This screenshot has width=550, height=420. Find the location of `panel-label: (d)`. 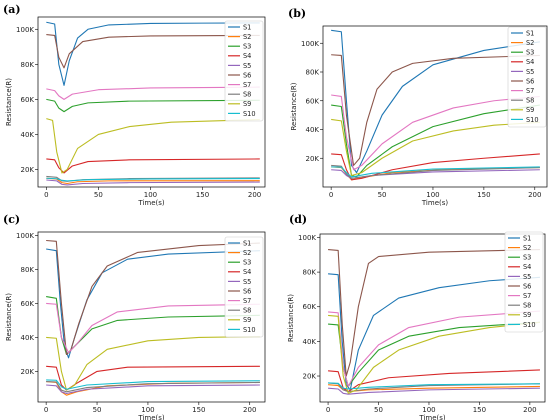

panel-label: (d) is located at coordinates (298, 219).